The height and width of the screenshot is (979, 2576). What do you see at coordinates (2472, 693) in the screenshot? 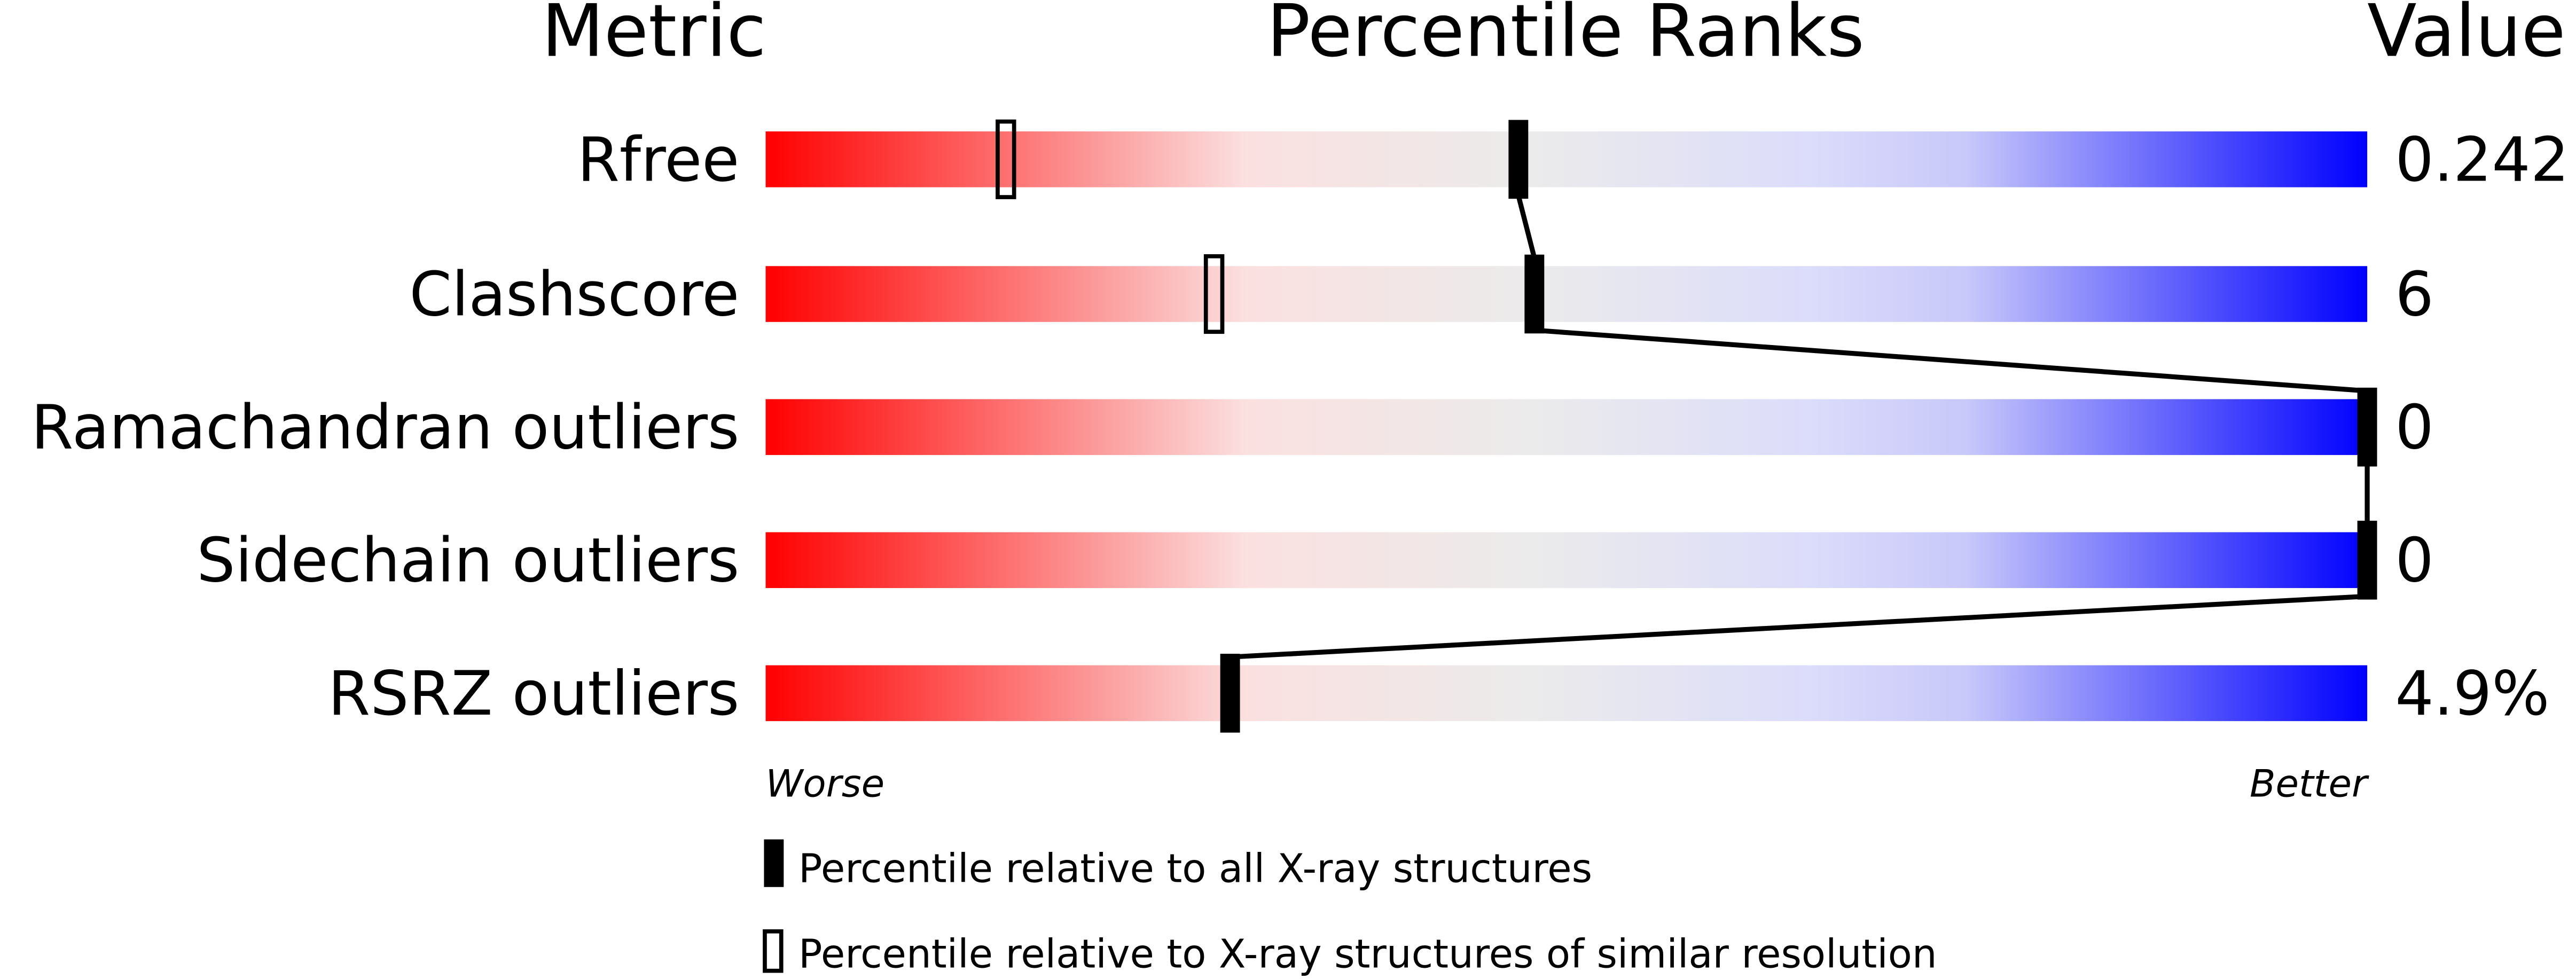
I see `metric-value: 4.9%` at bounding box center [2472, 693].